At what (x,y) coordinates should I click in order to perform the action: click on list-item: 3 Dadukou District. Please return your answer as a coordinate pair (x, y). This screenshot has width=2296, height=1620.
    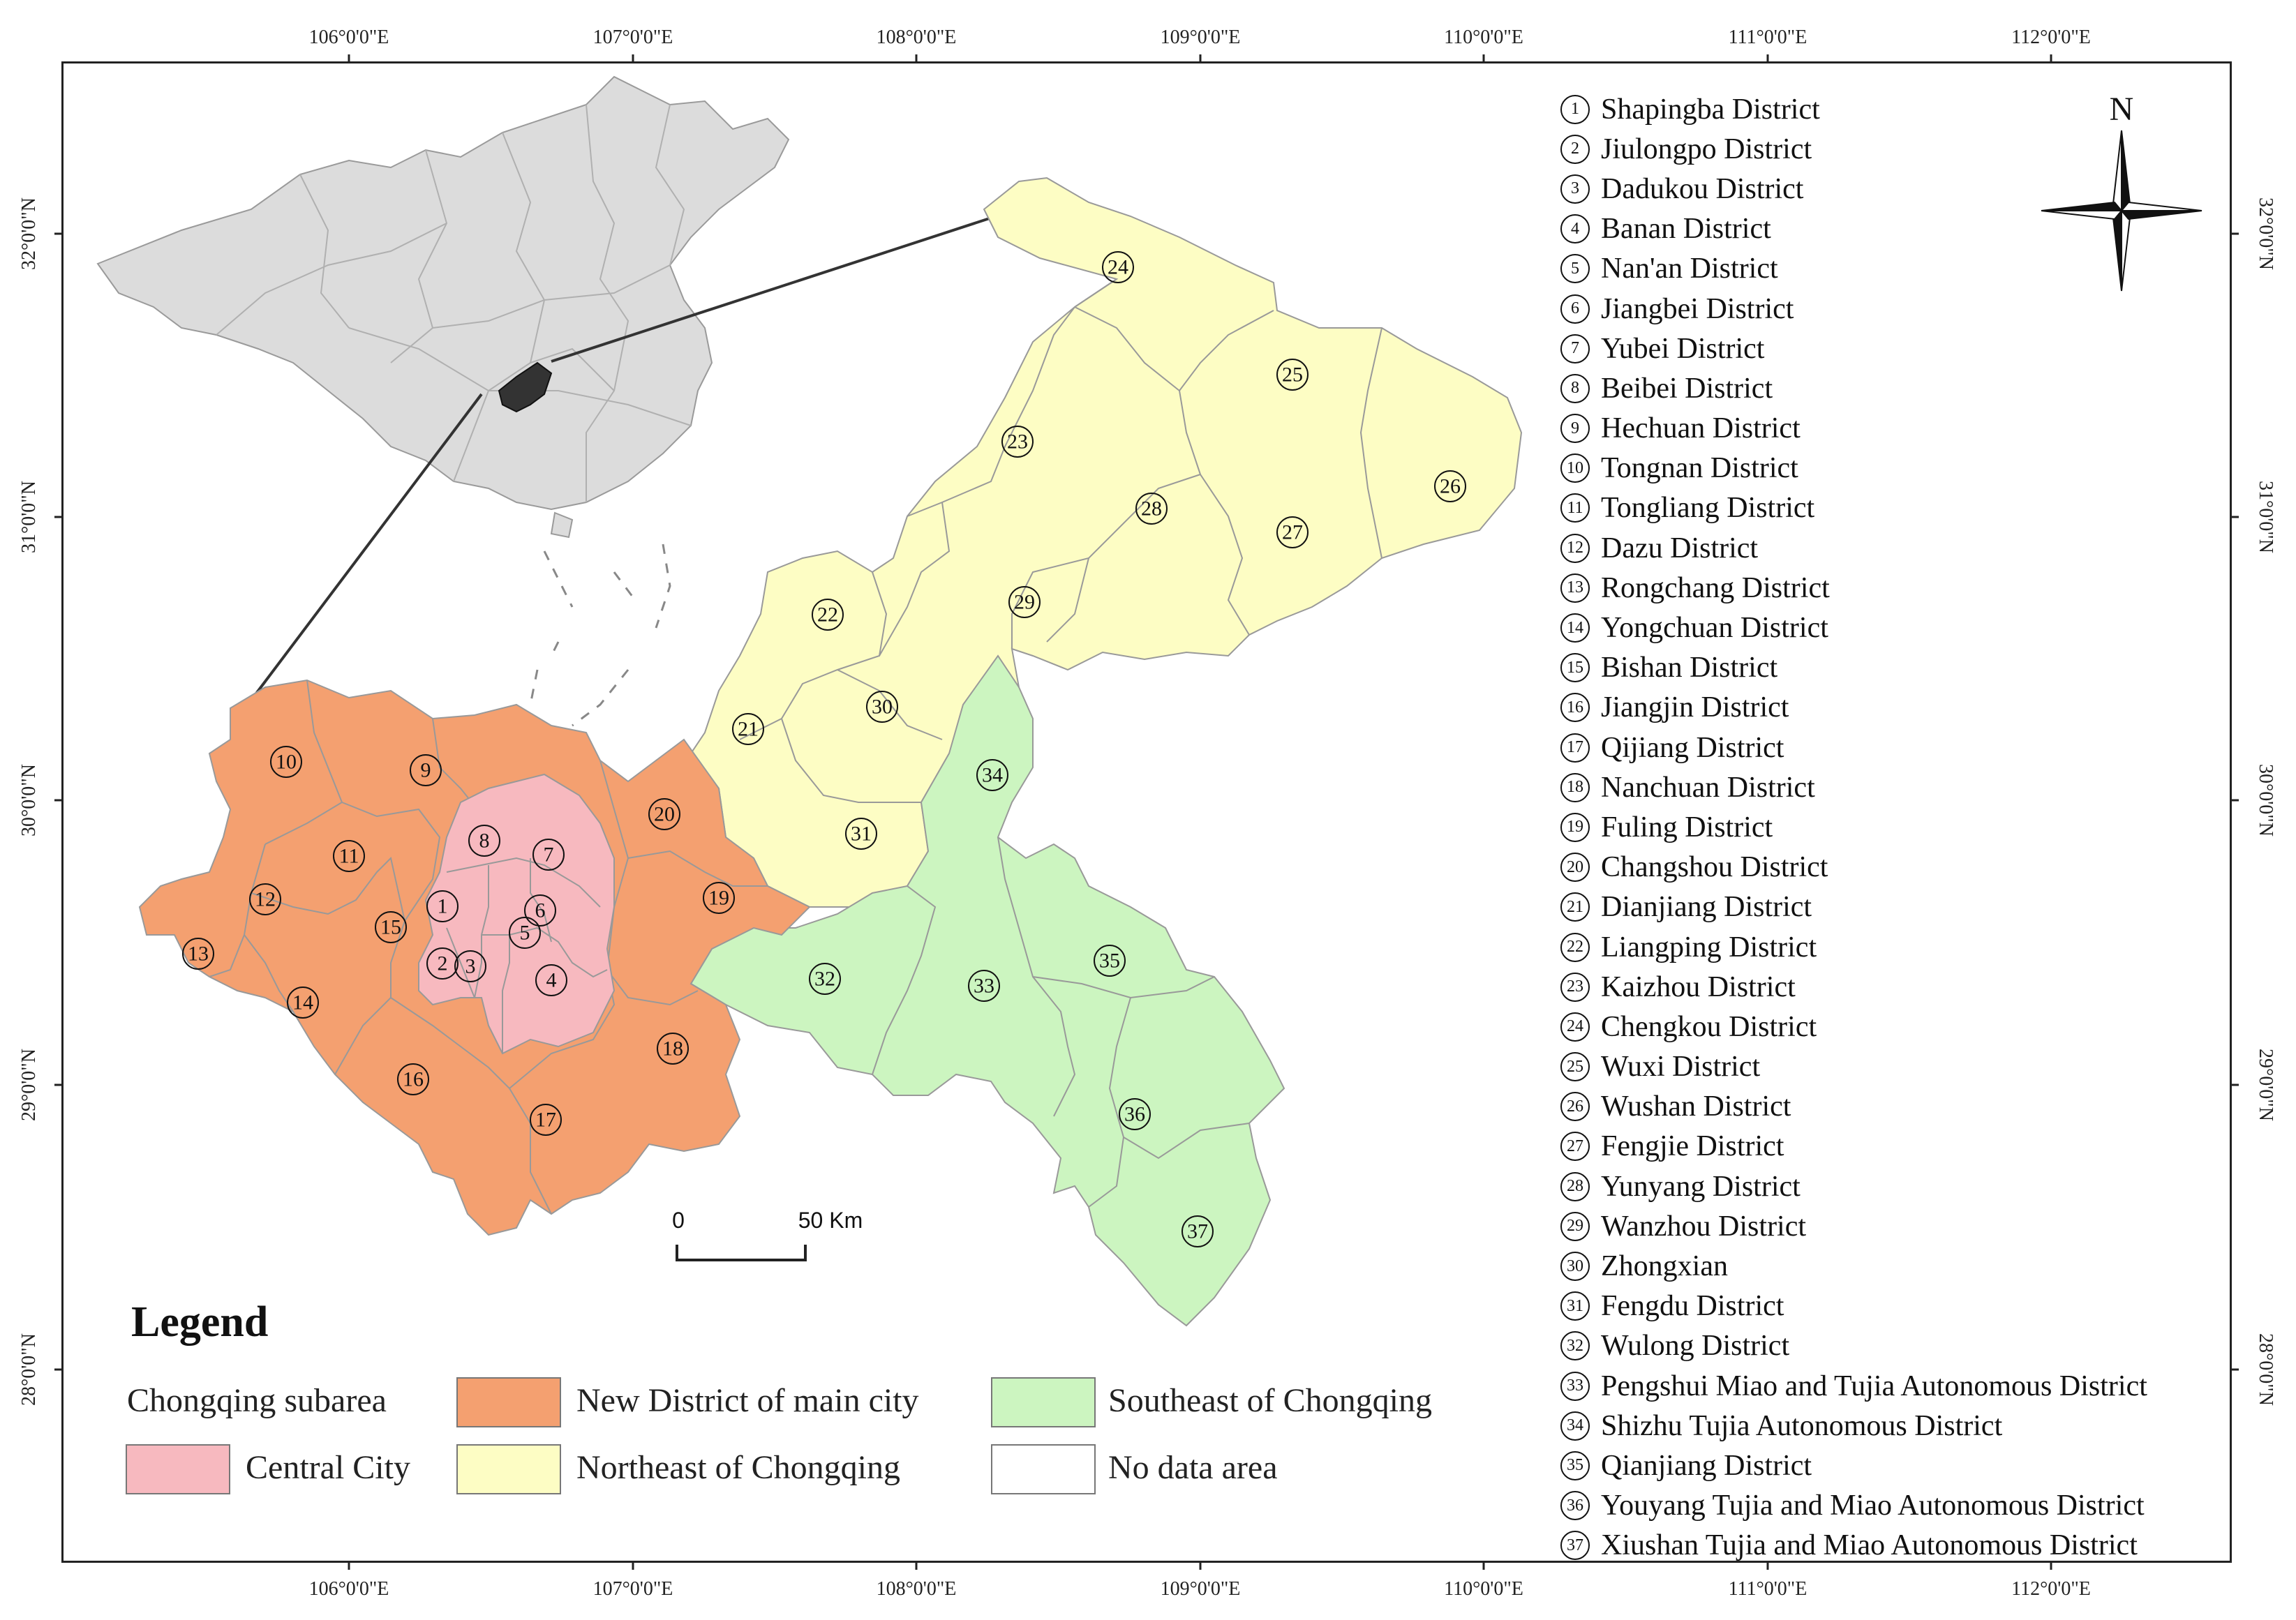
    Looking at the image, I should click on (1895, 189).